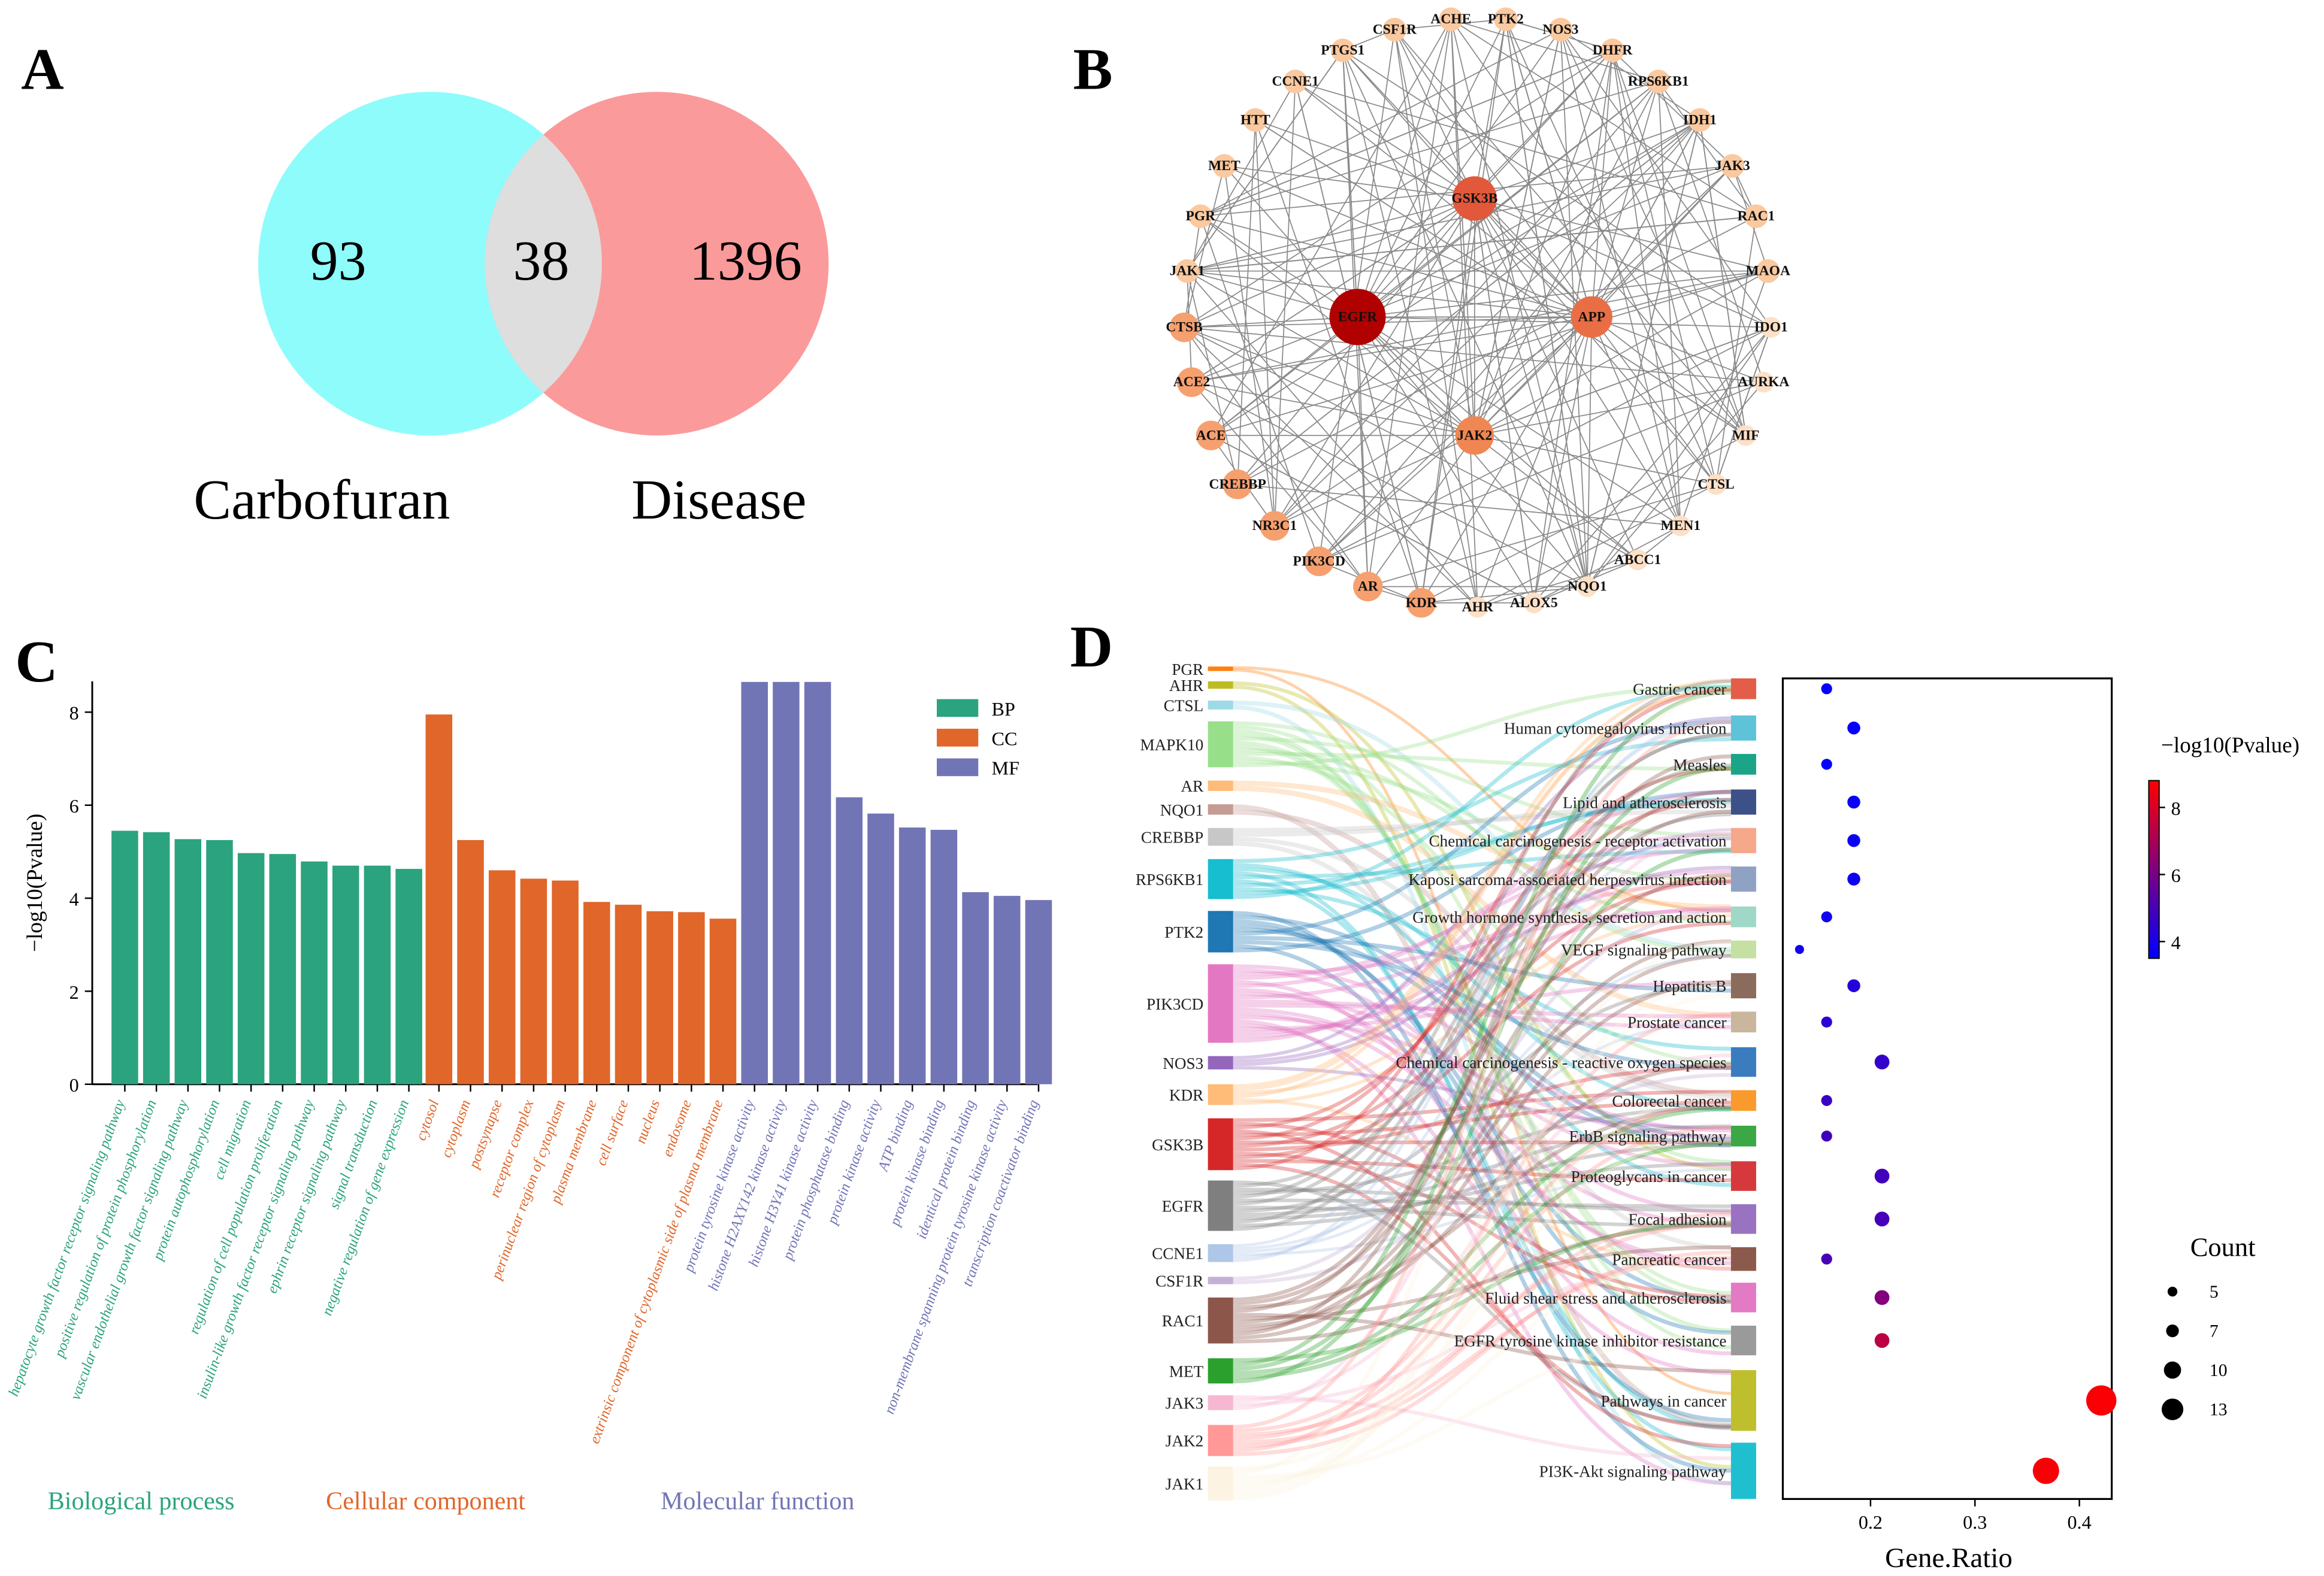 The height and width of the screenshot is (1576, 2324). Describe the element at coordinates (36, 662) in the screenshot. I see `panel-label-c: C` at that location.